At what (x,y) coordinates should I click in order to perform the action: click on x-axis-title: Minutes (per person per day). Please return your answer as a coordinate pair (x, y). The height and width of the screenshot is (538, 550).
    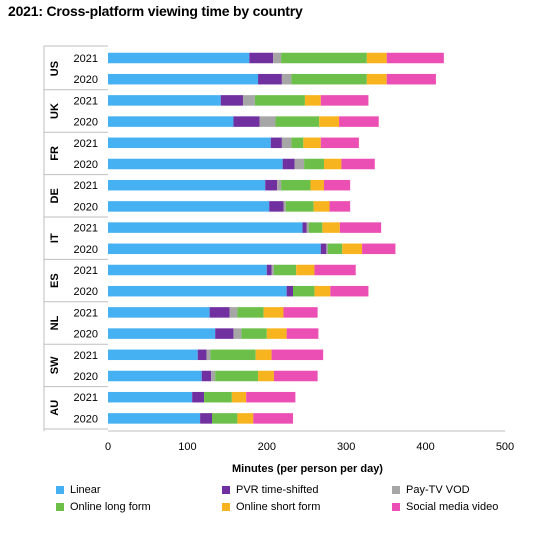
    Looking at the image, I should click on (307, 469).